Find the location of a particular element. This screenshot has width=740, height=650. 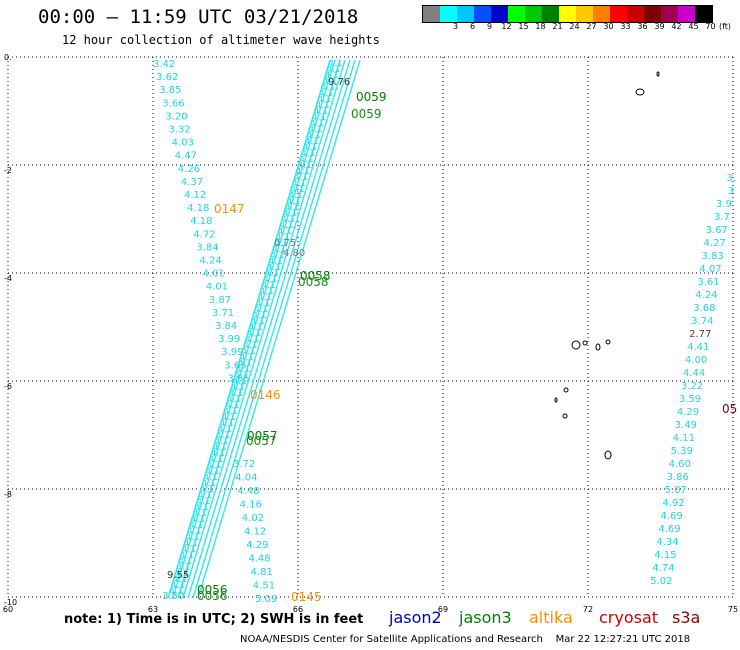

swh-value: 4.15 is located at coordinates (665, 555).